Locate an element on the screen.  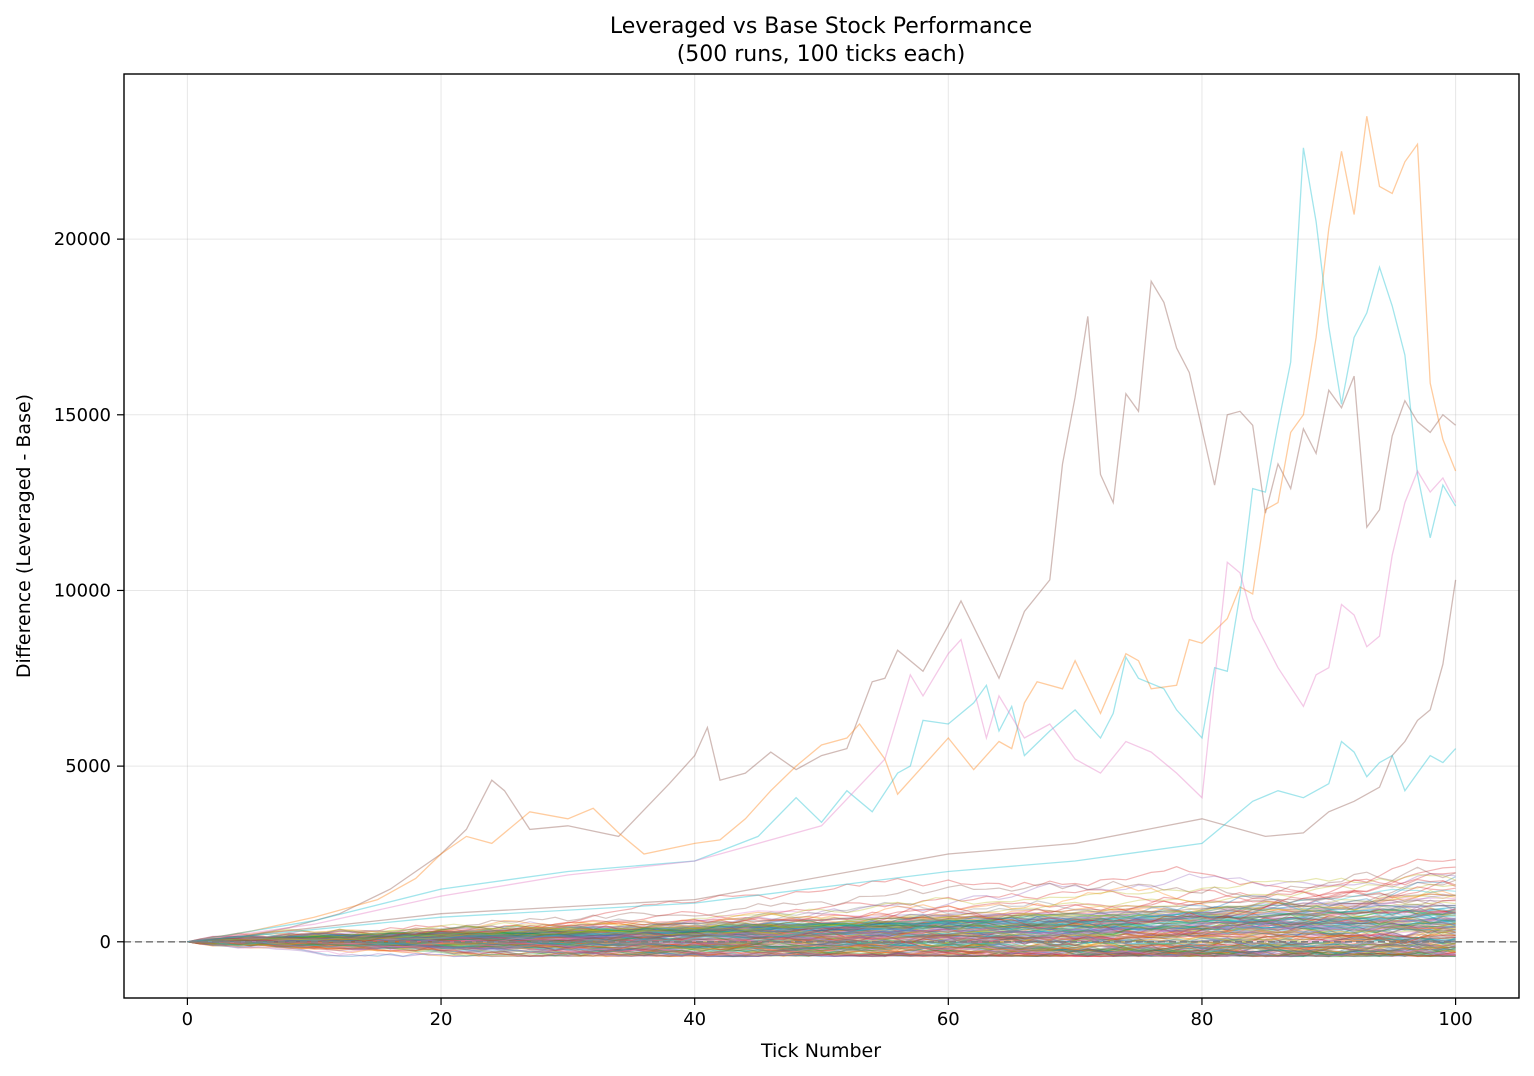
y-tick-label: 10000 is located at coordinates (82, 590).